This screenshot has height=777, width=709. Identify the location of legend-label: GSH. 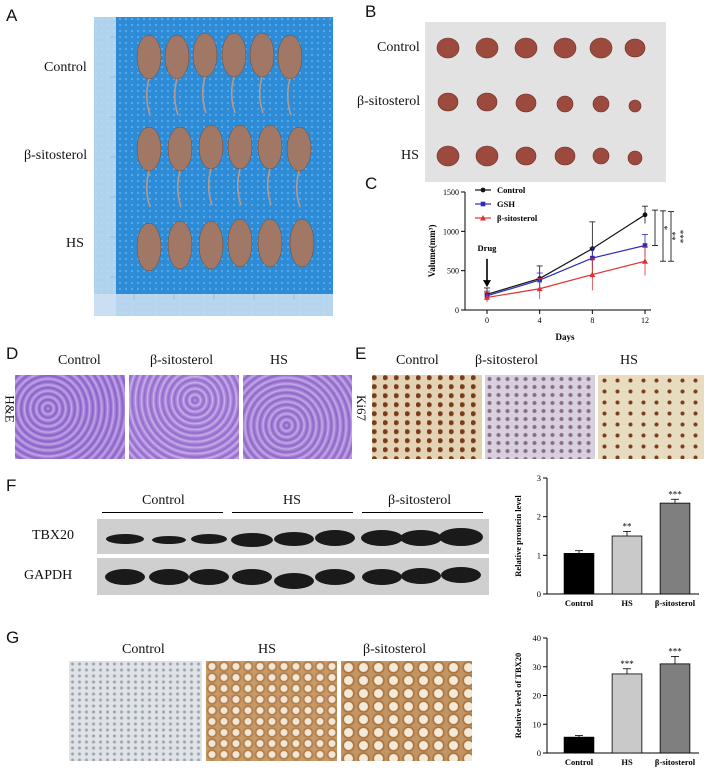
(506, 204).